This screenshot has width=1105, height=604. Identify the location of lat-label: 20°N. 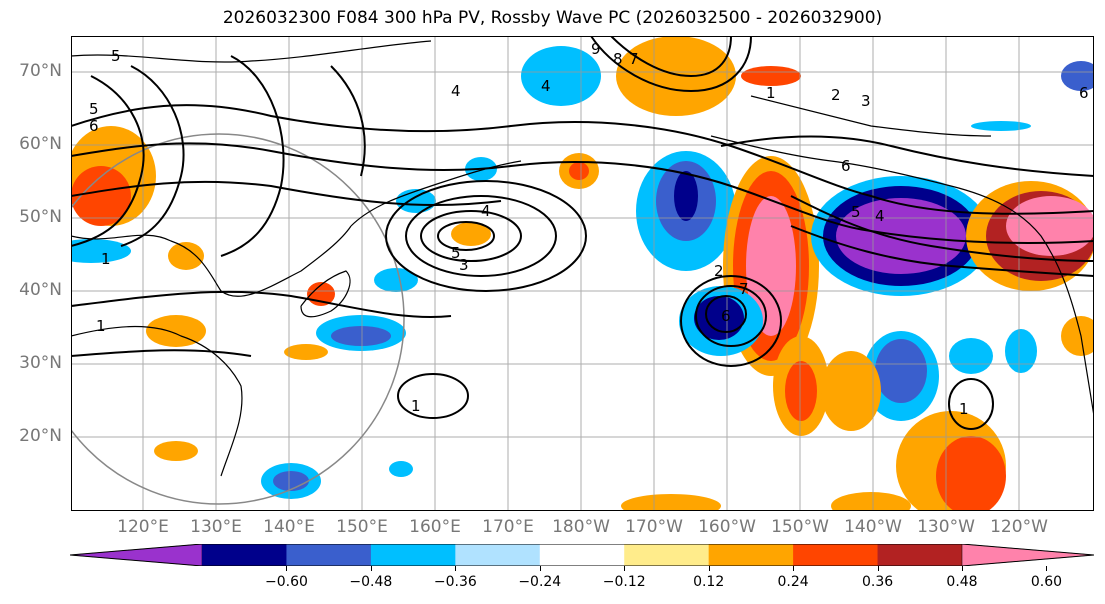
(40, 436).